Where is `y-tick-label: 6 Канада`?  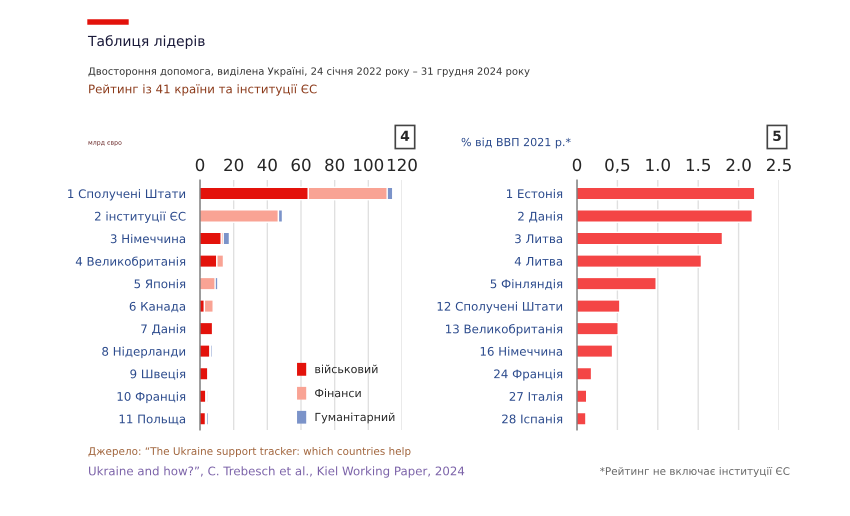 y-tick-label: 6 Канада is located at coordinates (158, 307).